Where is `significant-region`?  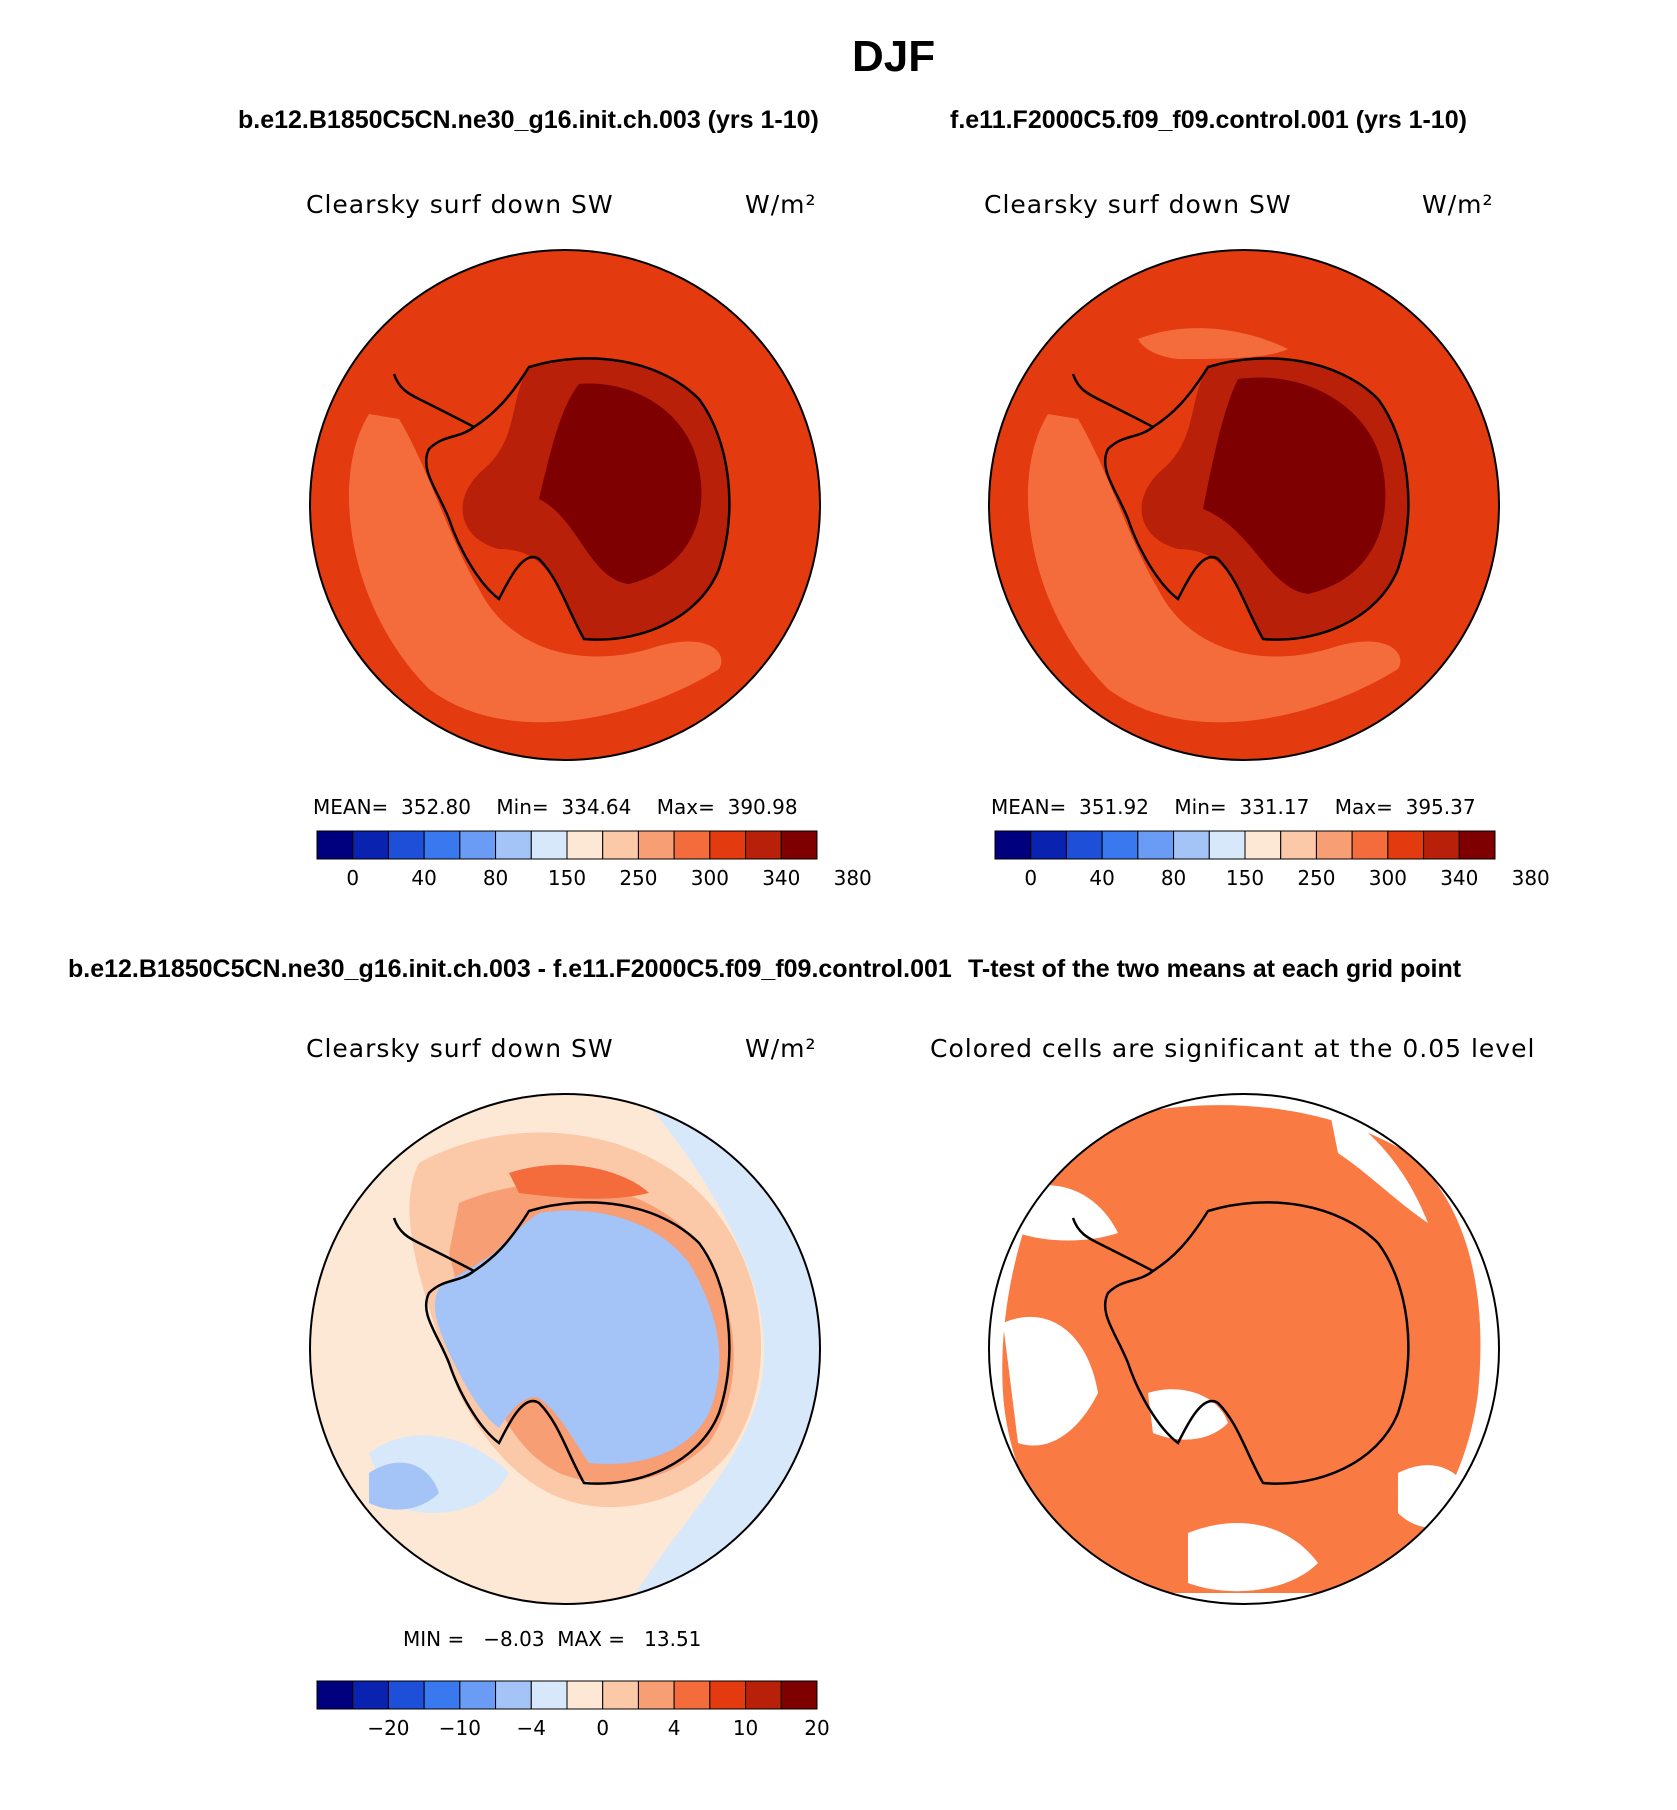
significant-region is located at coordinates (1241, 1349).